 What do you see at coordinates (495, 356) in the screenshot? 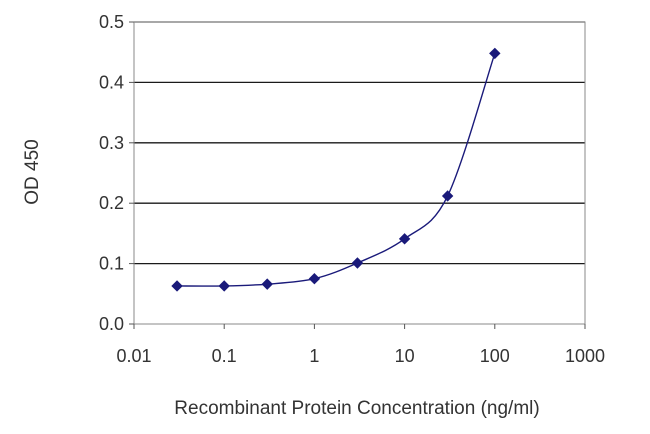
I see `x-tick-label: 100` at bounding box center [495, 356].